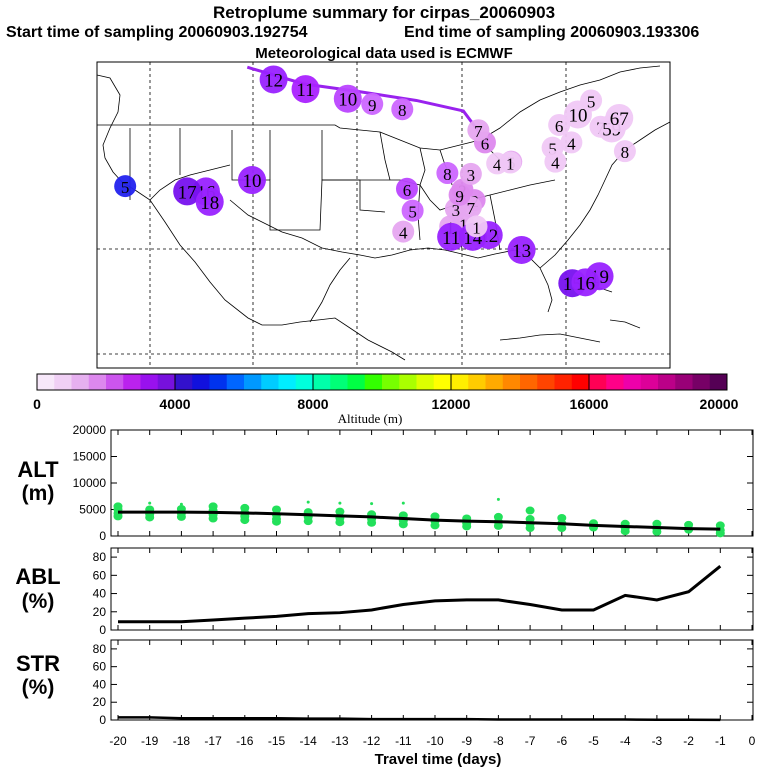 Image resolution: width=768 pixels, height=768 pixels. I want to click on colorbar-tick-16000: 16000, so click(589, 404).